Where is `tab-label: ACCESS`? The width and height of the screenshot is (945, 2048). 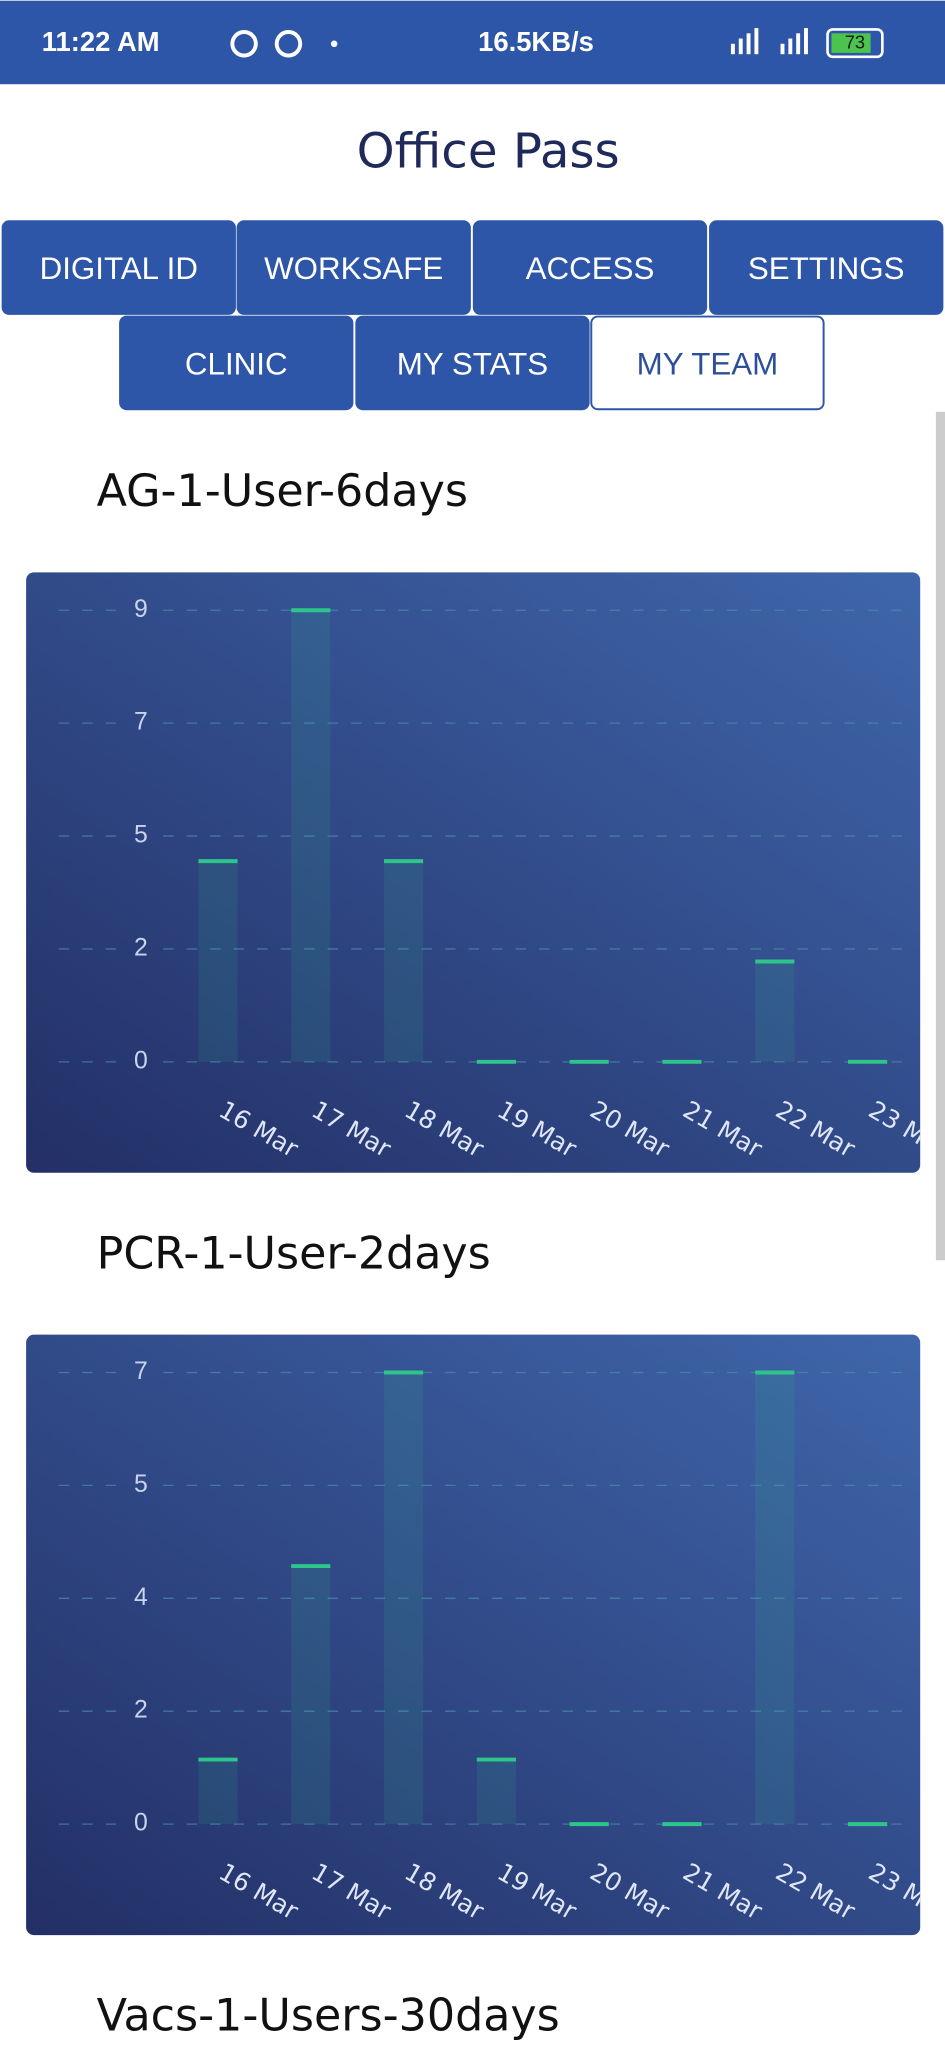 tab-label: ACCESS is located at coordinates (590, 268).